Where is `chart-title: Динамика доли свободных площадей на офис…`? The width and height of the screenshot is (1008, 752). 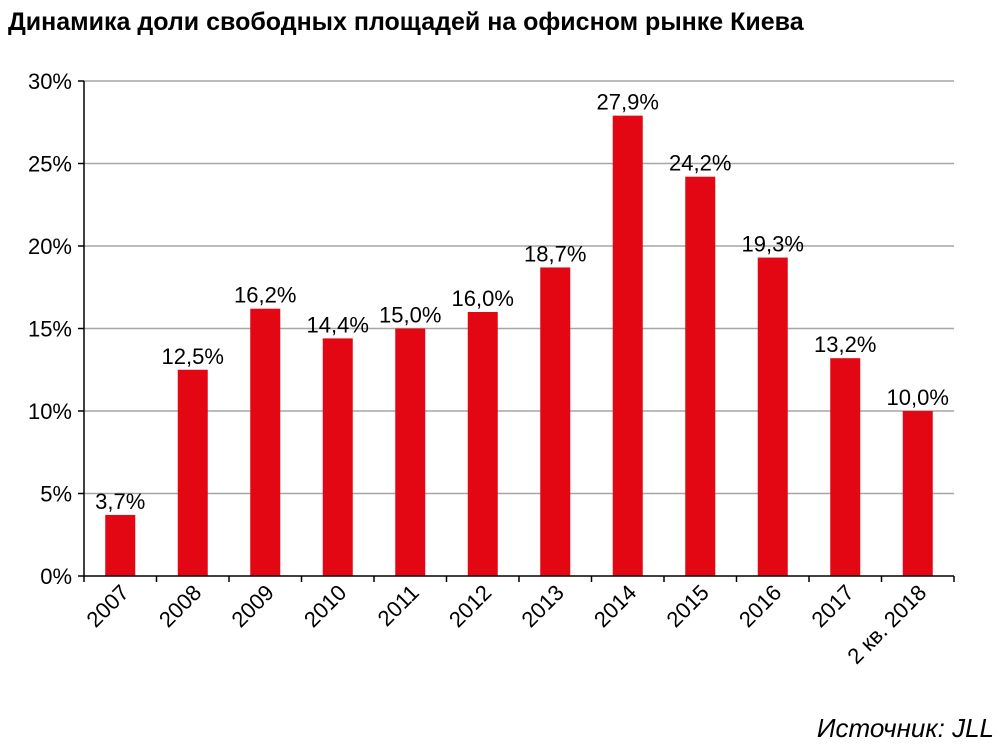 chart-title: Динамика доли свободных площадей на офис… is located at coordinates (406, 22).